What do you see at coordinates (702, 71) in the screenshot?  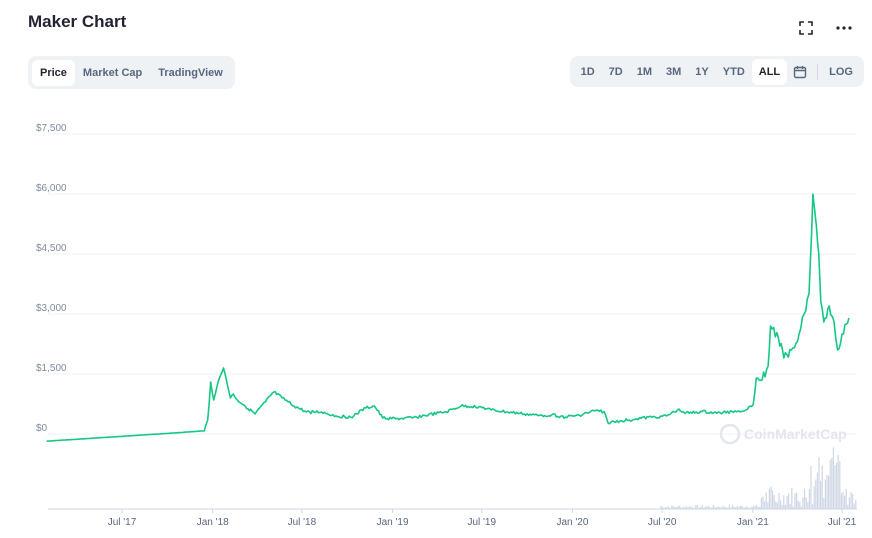 I see `range-1y: 1Y` at bounding box center [702, 71].